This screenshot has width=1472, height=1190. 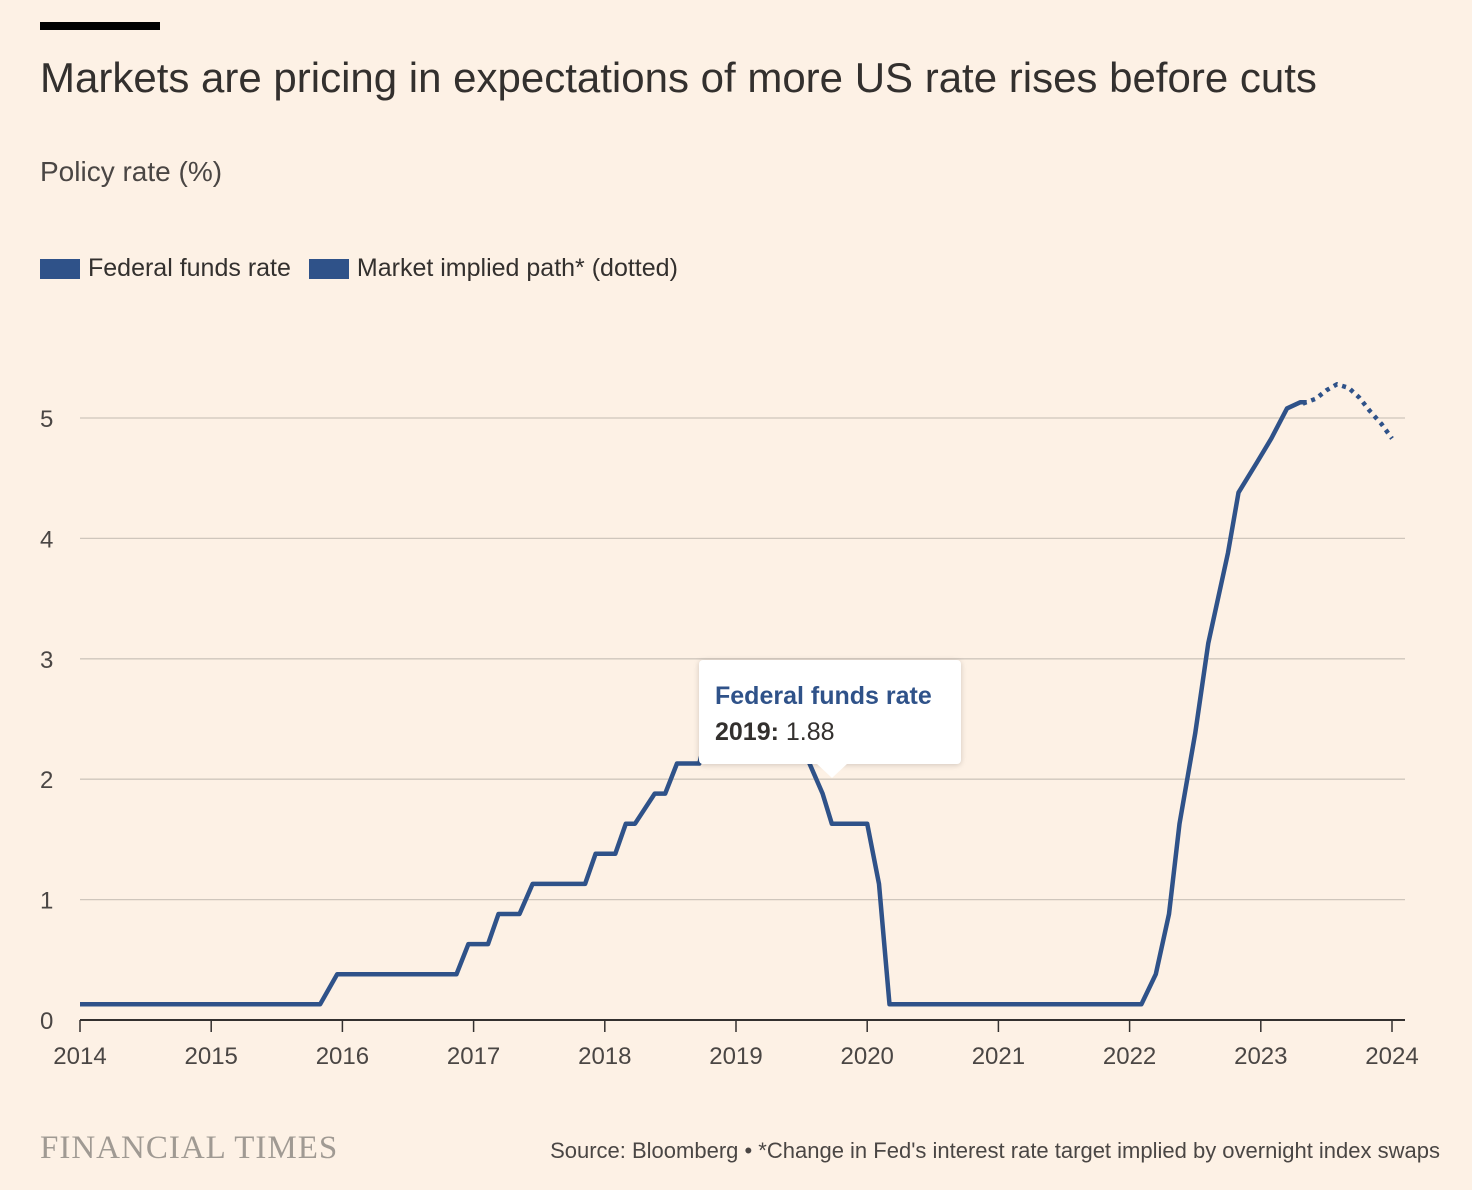 What do you see at coordinates (1129, 1056) in the screenshot?
I see `x-tick-label: 2022` at bounding box center [1129, 1056].